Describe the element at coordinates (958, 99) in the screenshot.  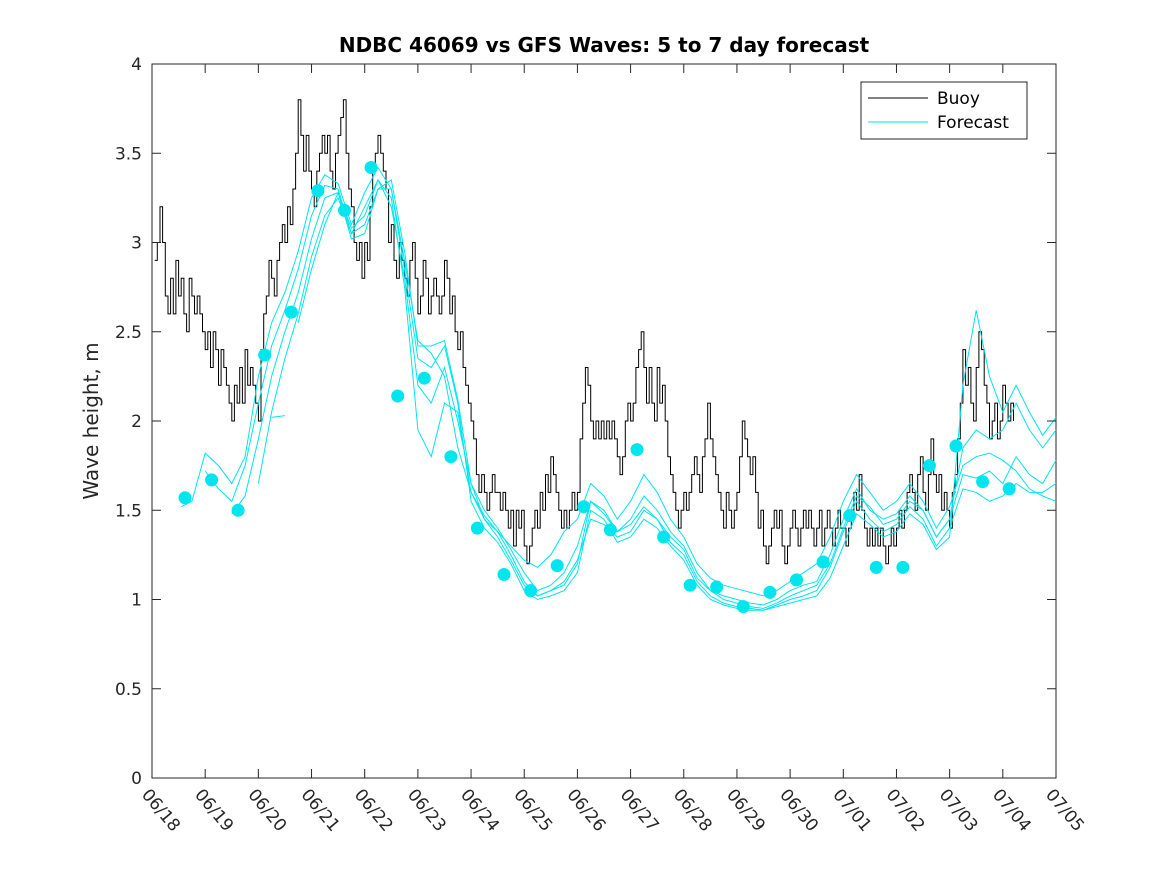
I see `legend-buoy-label: Buoy` at that location.